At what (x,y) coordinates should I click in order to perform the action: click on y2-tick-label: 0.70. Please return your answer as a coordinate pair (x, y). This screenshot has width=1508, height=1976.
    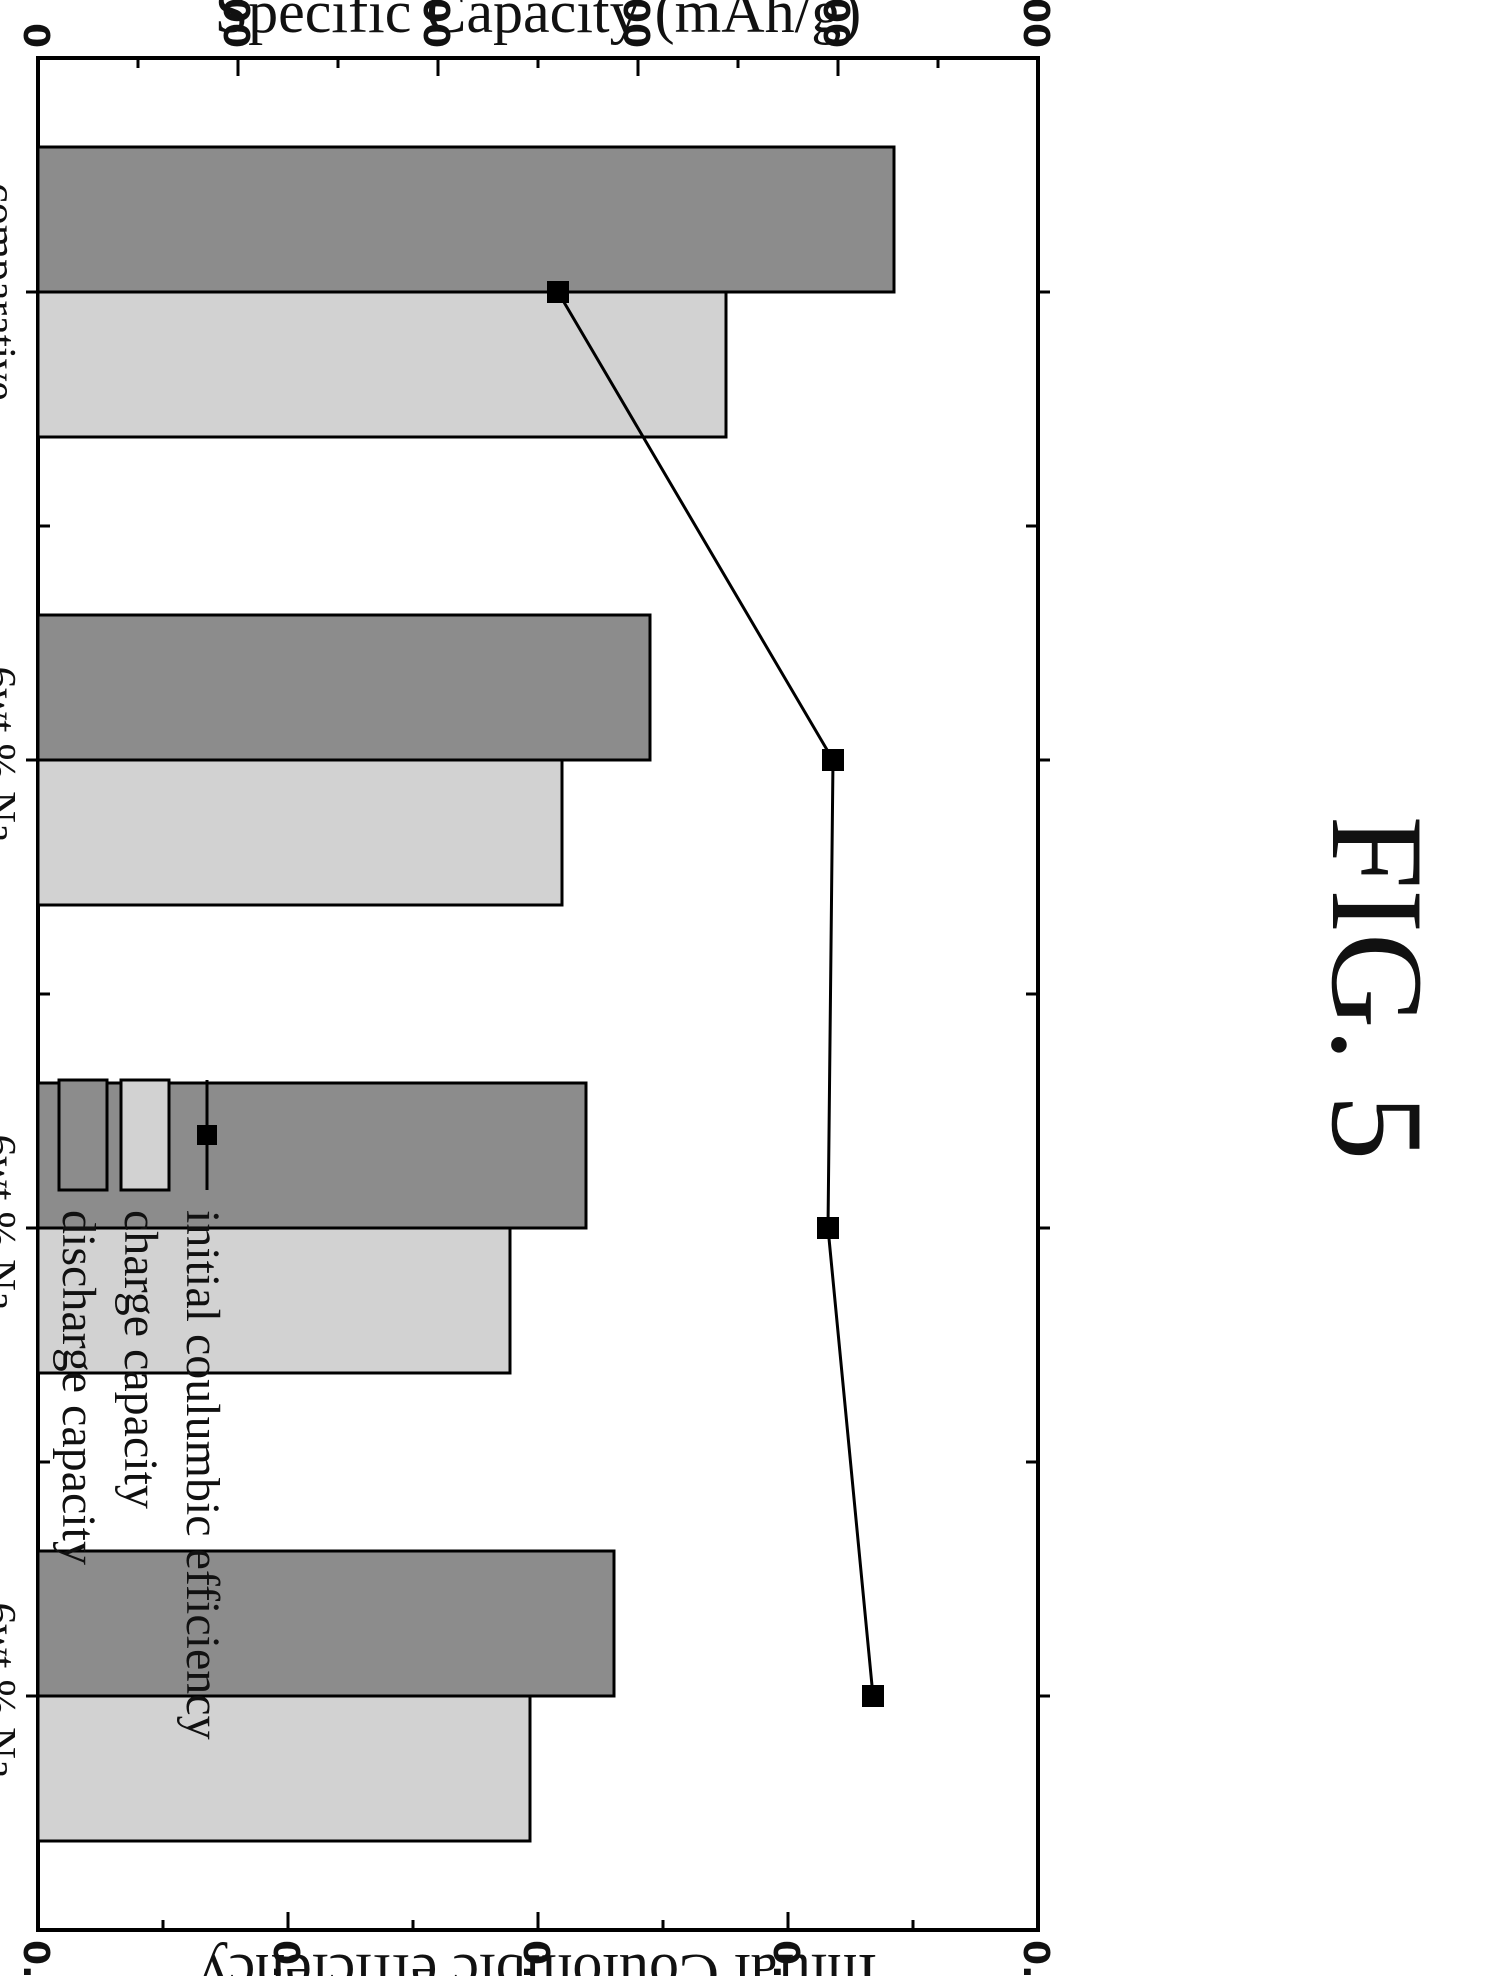
    Looking at the image, I should click on (35, 1958).